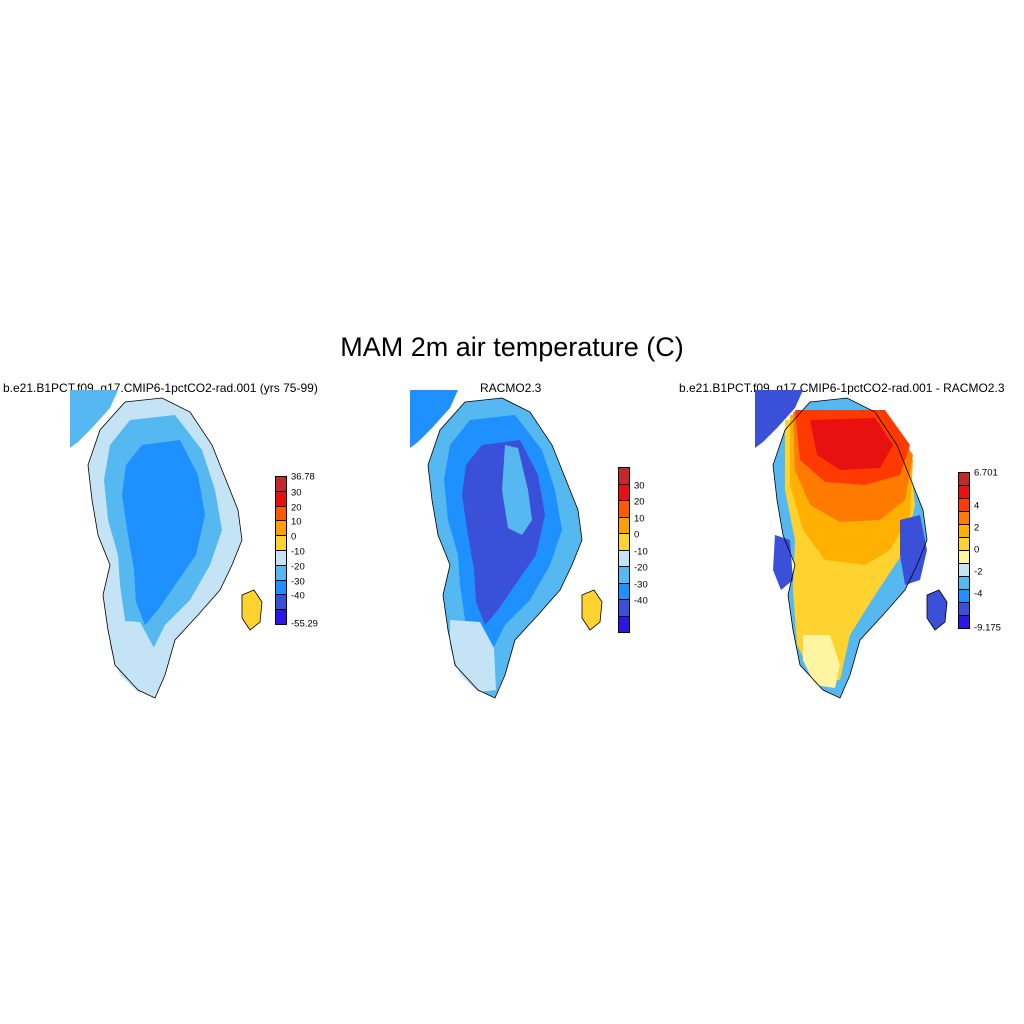  What do you see at coordinates (978, 594) in the screenshot?
I see `colorbar-label: -4` at bounding box center [978, 594].